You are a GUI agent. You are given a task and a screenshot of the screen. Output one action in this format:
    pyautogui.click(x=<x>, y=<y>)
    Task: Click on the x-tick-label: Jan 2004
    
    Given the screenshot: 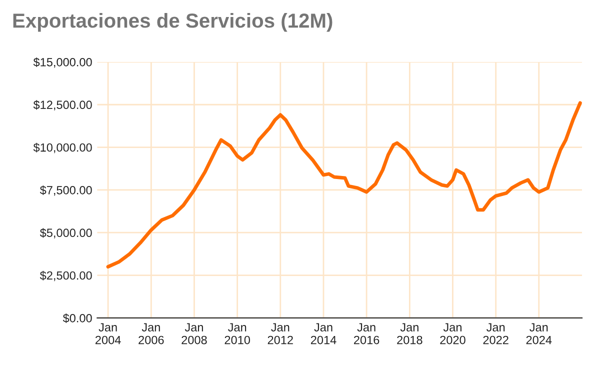 What is the action you would take?
    pyautogui.click(x=108, y=333)
    